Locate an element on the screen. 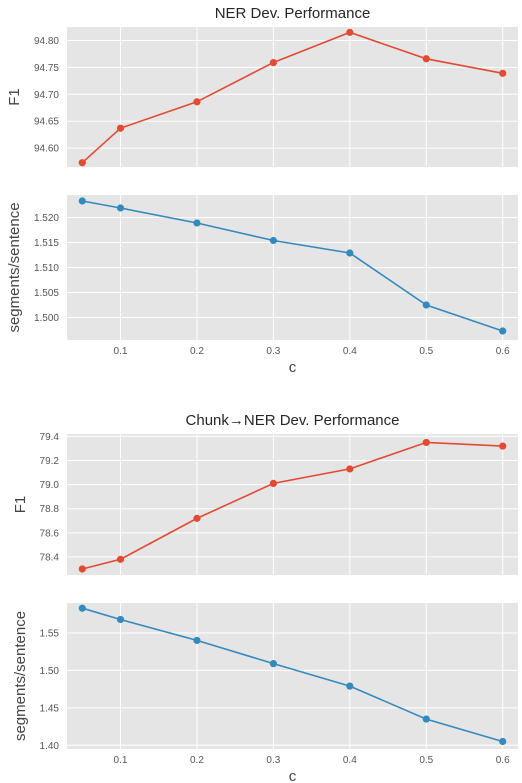 The height and width of the screenshot is (783, 522). chart2-x-tick-label: 0.2 is located at coordinates (197, 351).